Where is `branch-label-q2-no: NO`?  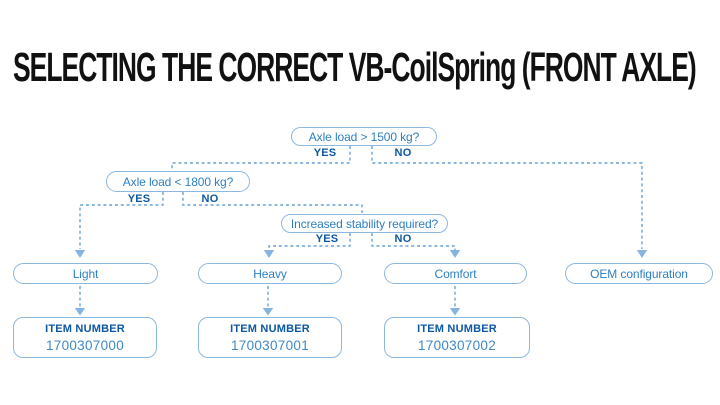 branch-label-q2-no: NO is located at coordinates (210, 199).